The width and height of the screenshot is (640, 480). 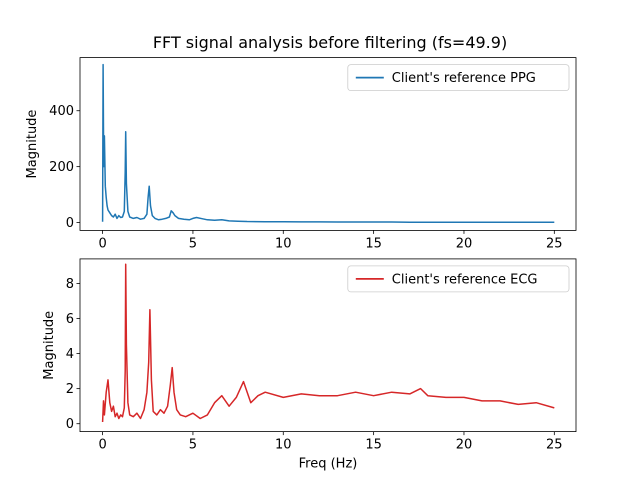 What do you see at coordinates (70, 354) in the screenshot?
I see `y-tick-label: 4` at bounding box center [70, 354].